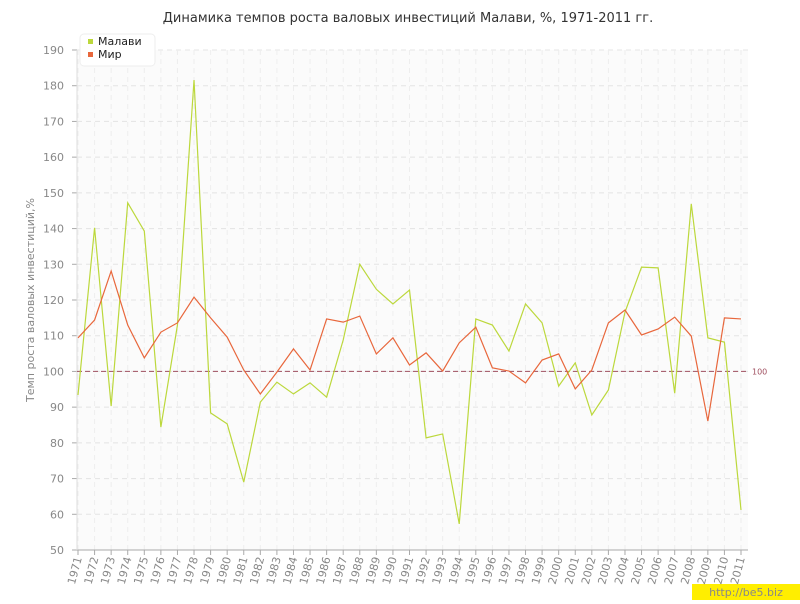 This screenshot has height=604, width=800. I want to click on x-tick-label: 2011, so click(738, 570).